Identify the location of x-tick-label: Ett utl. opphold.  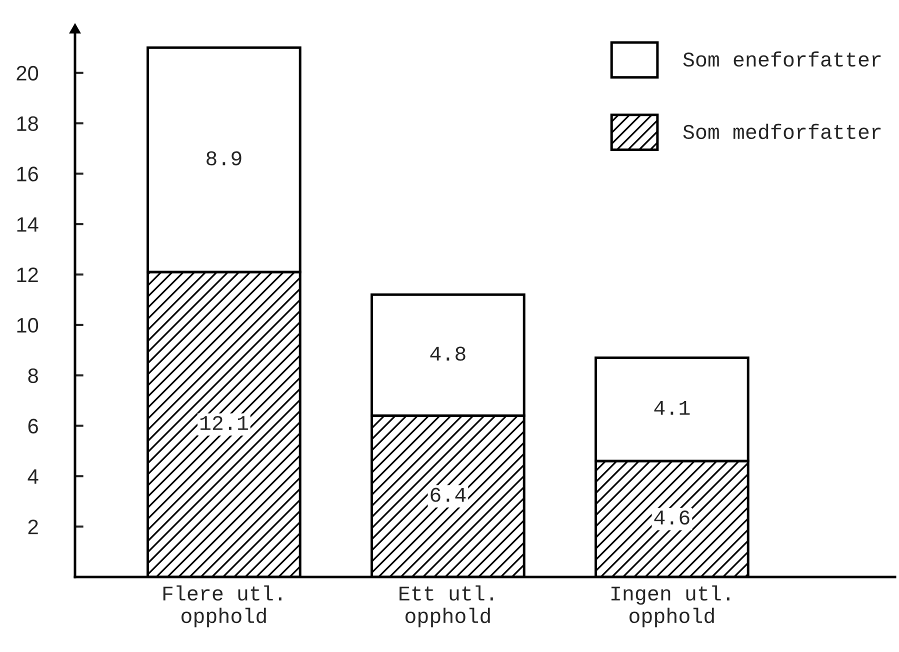
(446, 606).